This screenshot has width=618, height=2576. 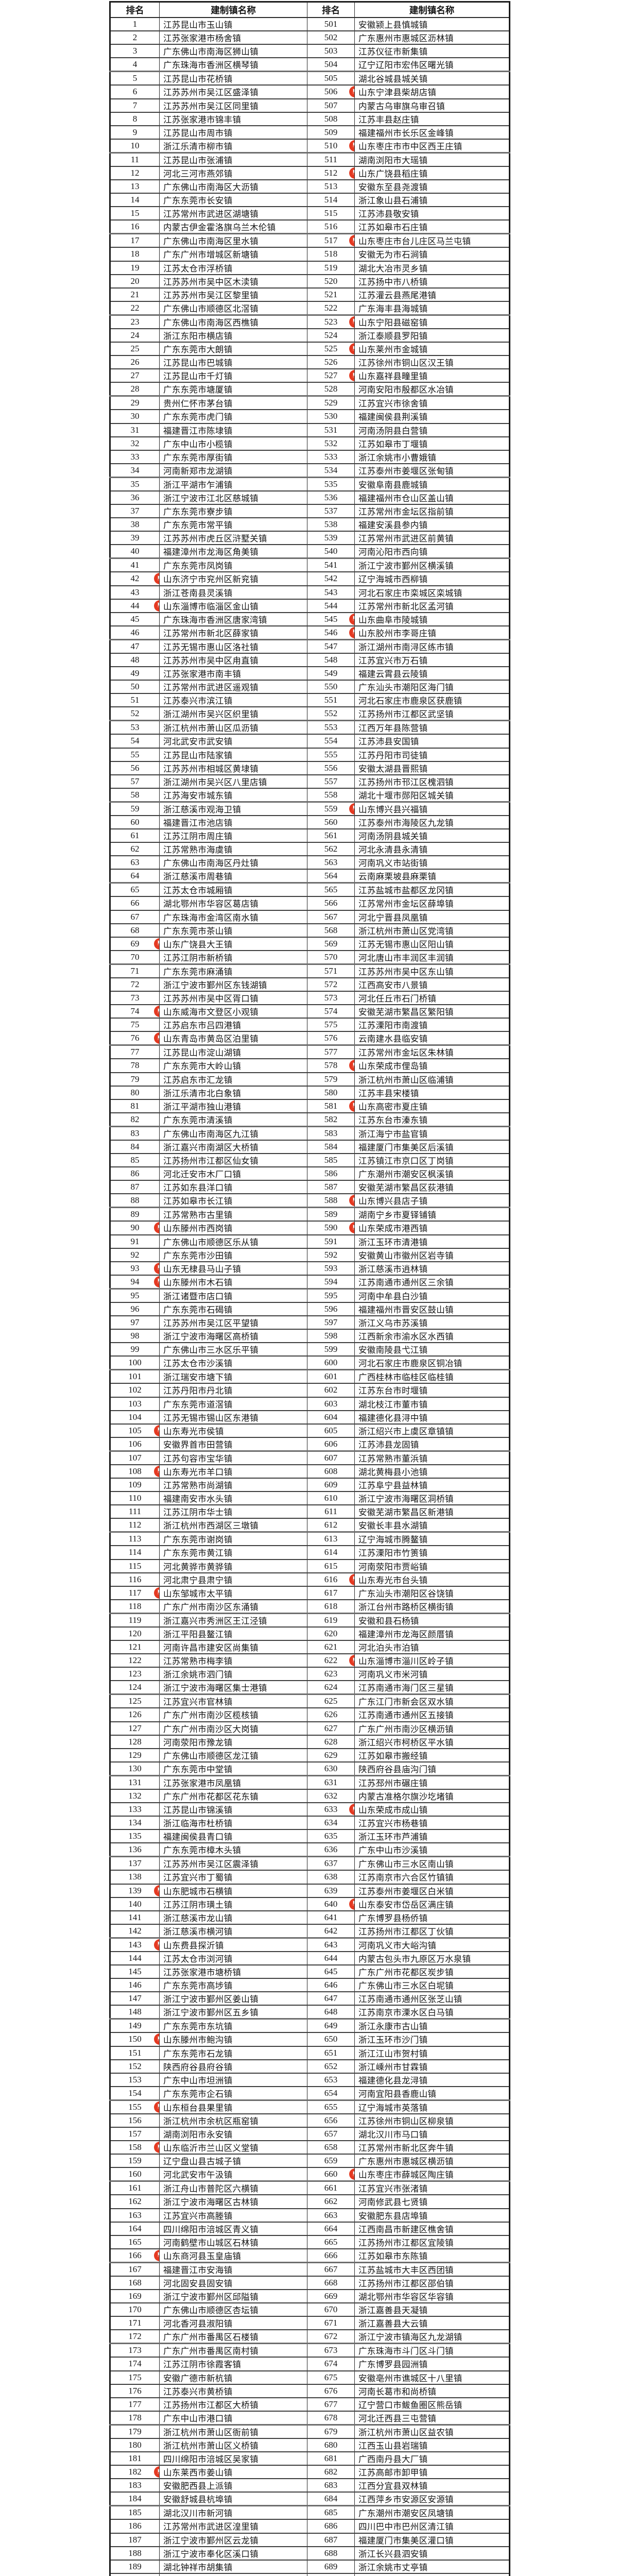 What do you see at coordinates (310, 2309) in the screenshot?
I see `table-row: 170 广东佛山市顺德区杏坛镇 670 浙江嘉善县天凝镇` at bounding box center [310, 2309].